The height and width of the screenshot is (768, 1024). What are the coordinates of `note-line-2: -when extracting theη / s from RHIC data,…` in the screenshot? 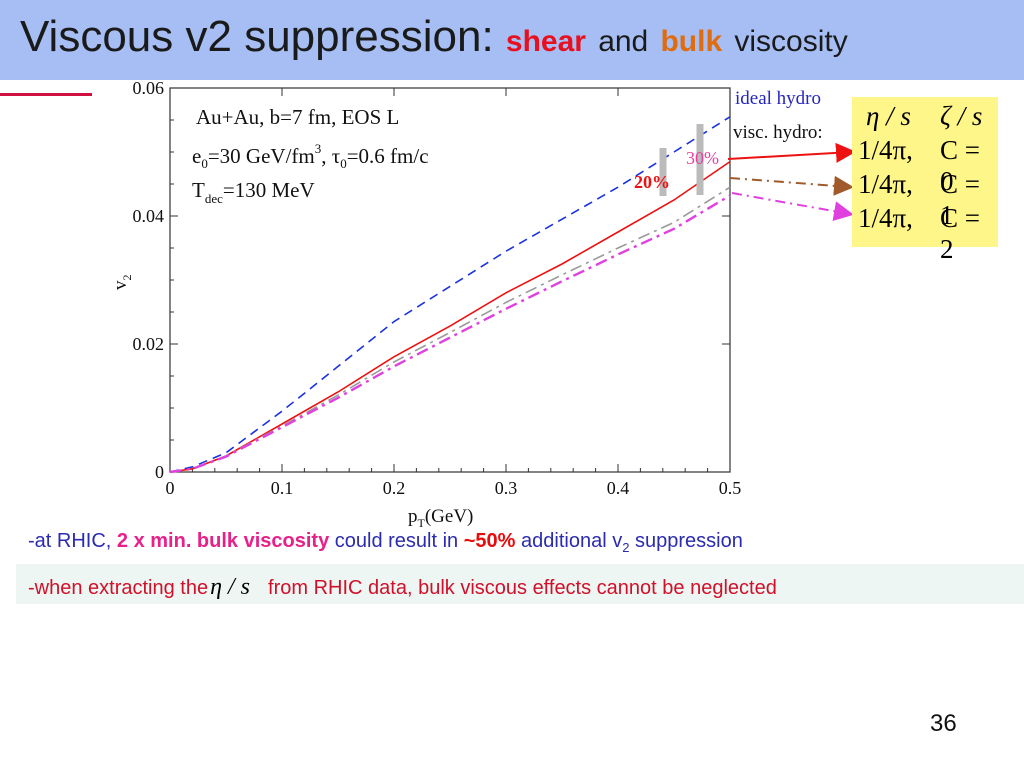 It's located at (402, 587).